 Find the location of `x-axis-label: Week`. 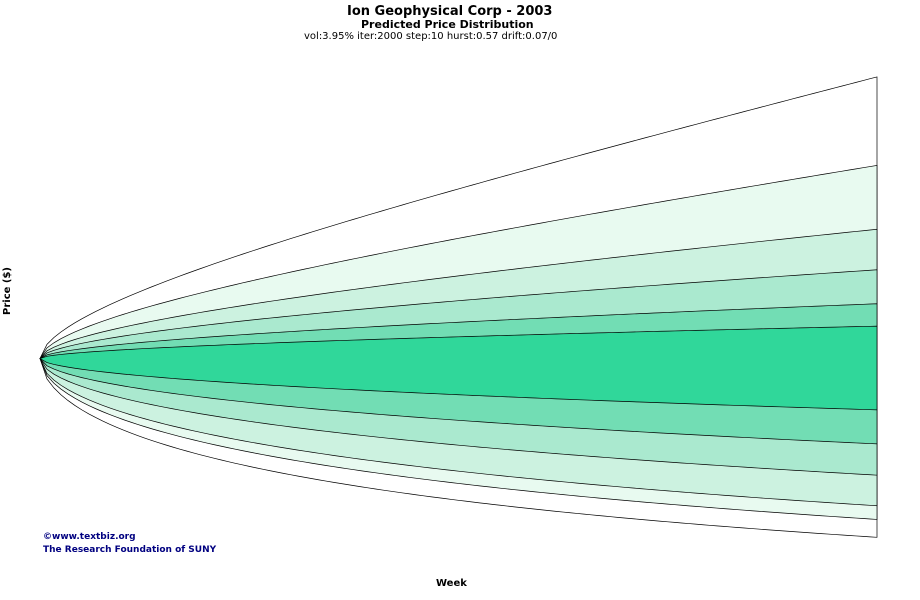

x-axis-label: Week is located at coordinates (451, 583).